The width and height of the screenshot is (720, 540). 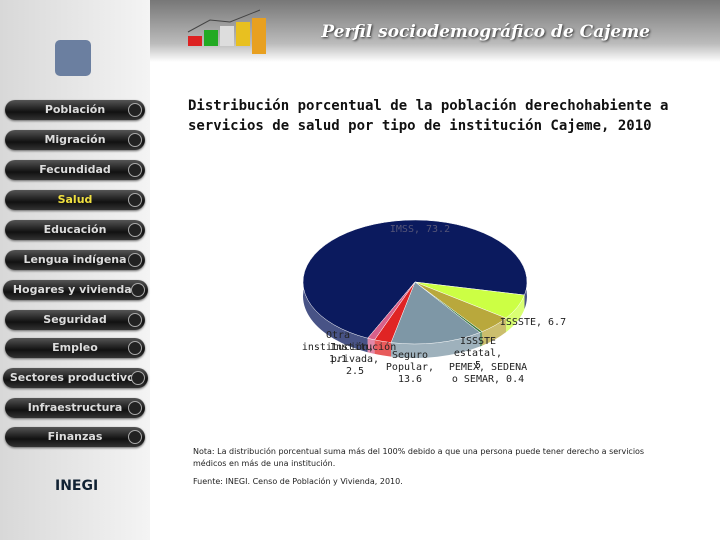 I want to click on nav-button: Seguridad, so click(x=75, y=320).